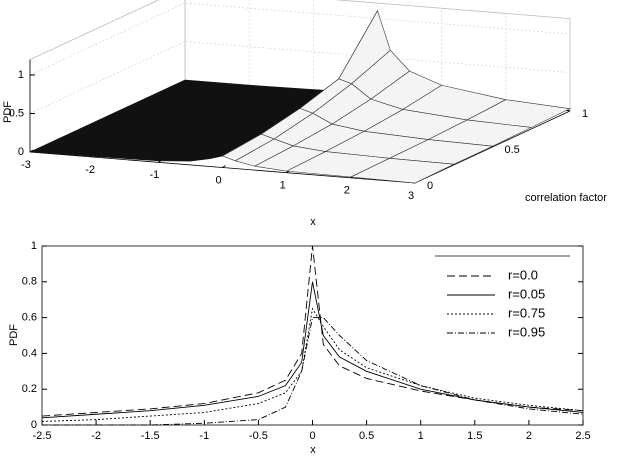 The height and width of the screenshot is (456, 621). I want to click on surface-x-label: x, so click(313, 222).